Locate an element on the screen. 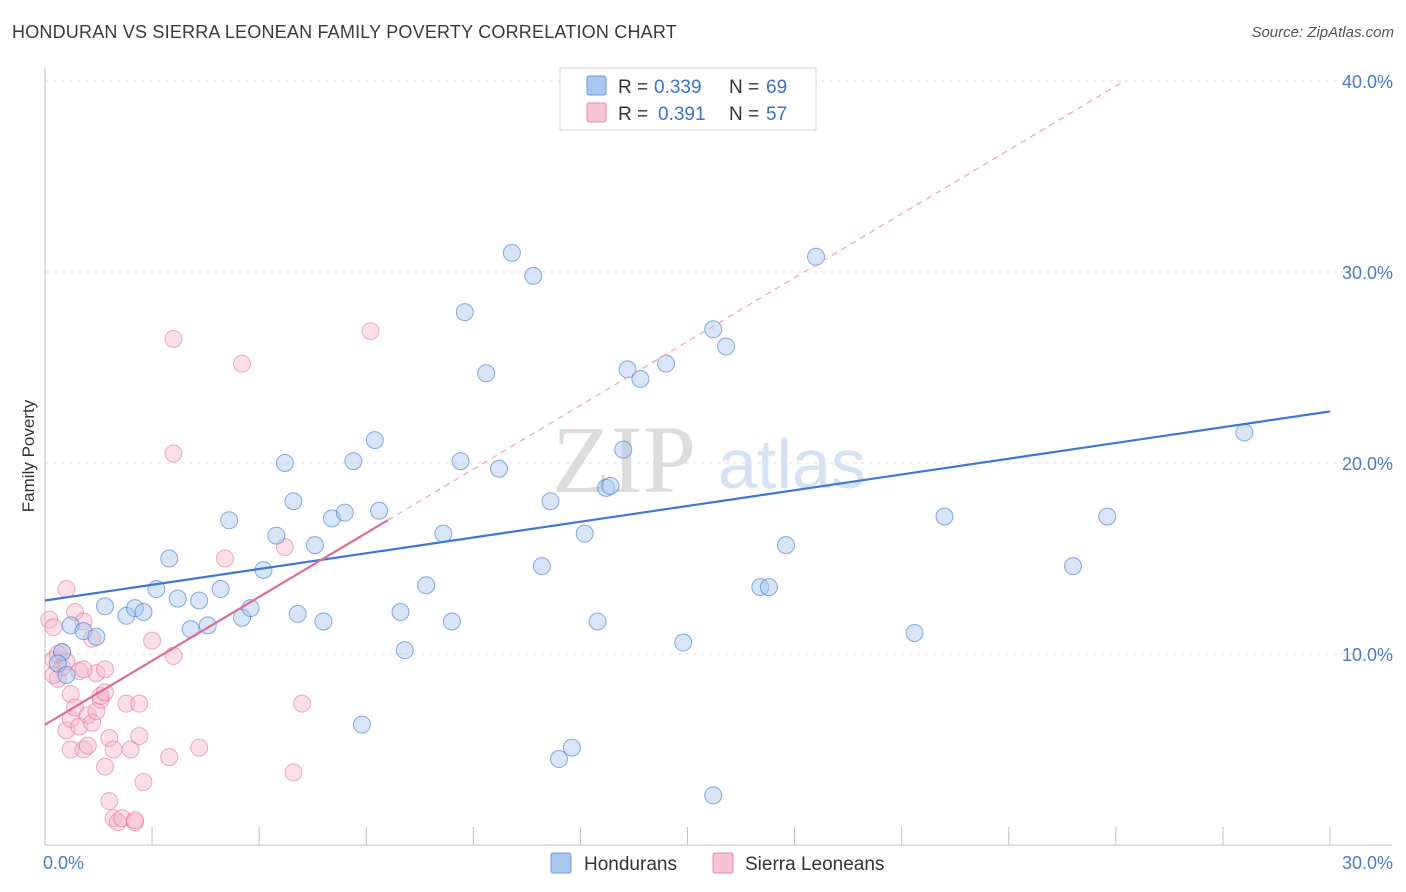  legend-r-label-1: R = is located at coordinates (633, 87).